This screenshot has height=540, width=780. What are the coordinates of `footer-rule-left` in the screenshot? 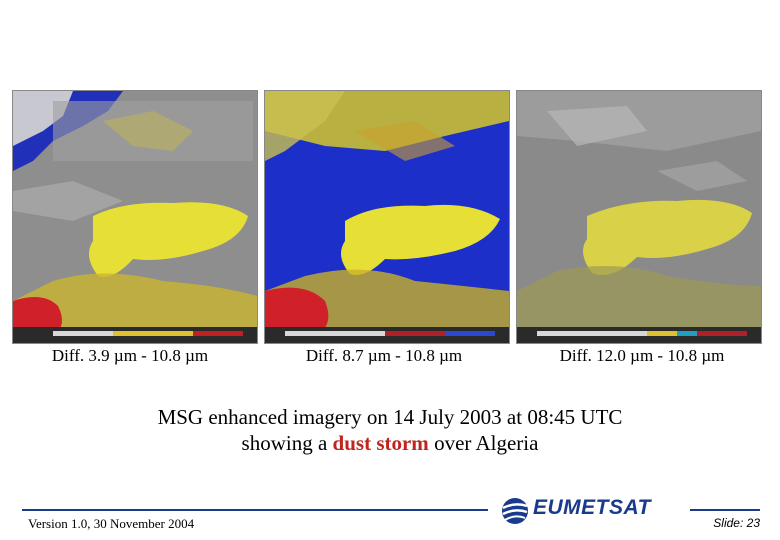 It's located at (255, 510).